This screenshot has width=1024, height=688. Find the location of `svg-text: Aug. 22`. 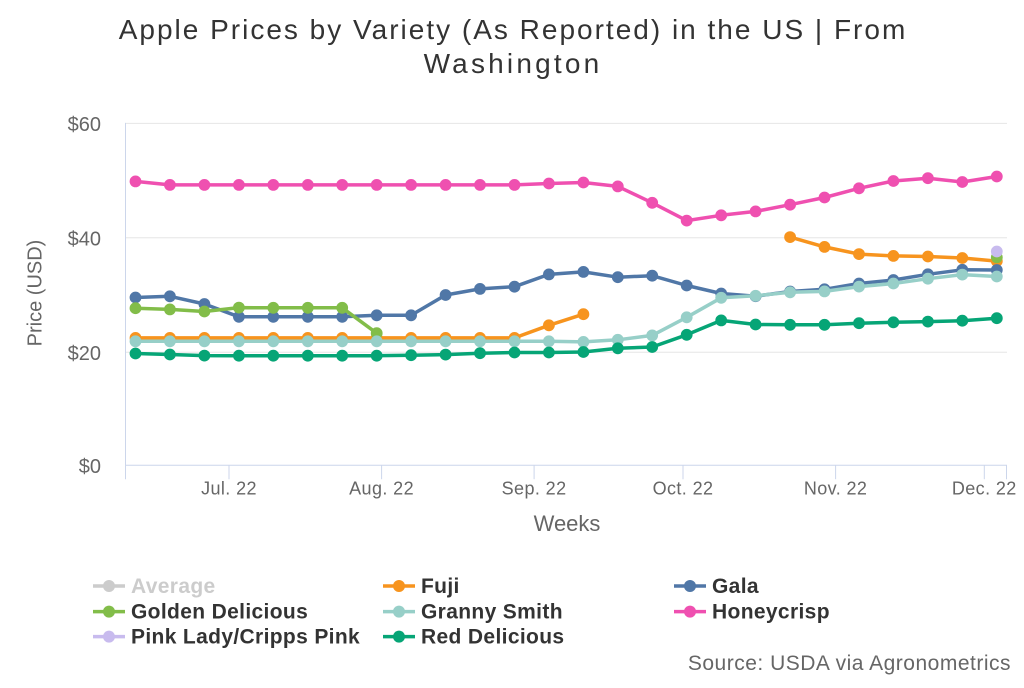

svg-text: Aug. 22 is located at coordinates (381, 489).